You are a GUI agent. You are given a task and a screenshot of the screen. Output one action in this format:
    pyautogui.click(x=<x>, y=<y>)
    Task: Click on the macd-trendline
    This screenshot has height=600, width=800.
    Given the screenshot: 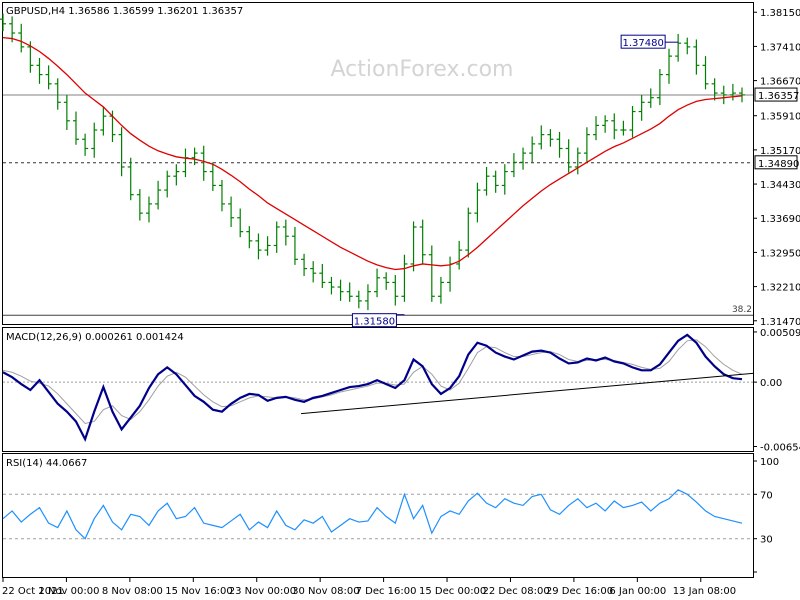 What is the action you would take?
    pyautogui.click(x=527, y=393)
    